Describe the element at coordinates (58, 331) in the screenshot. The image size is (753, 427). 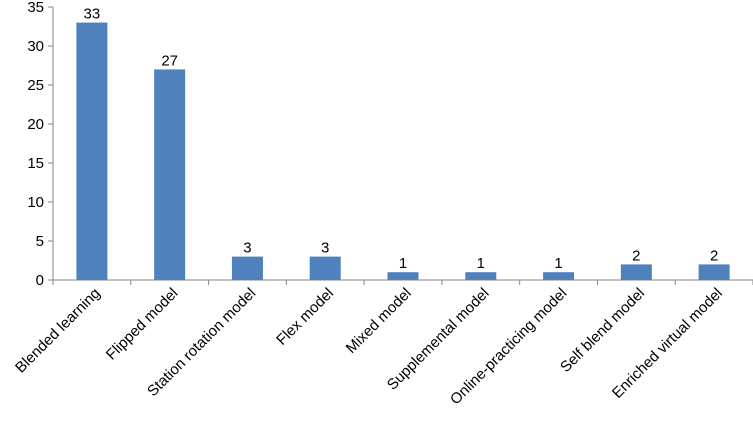
I see `x-category-label: Blended learning` at that location.